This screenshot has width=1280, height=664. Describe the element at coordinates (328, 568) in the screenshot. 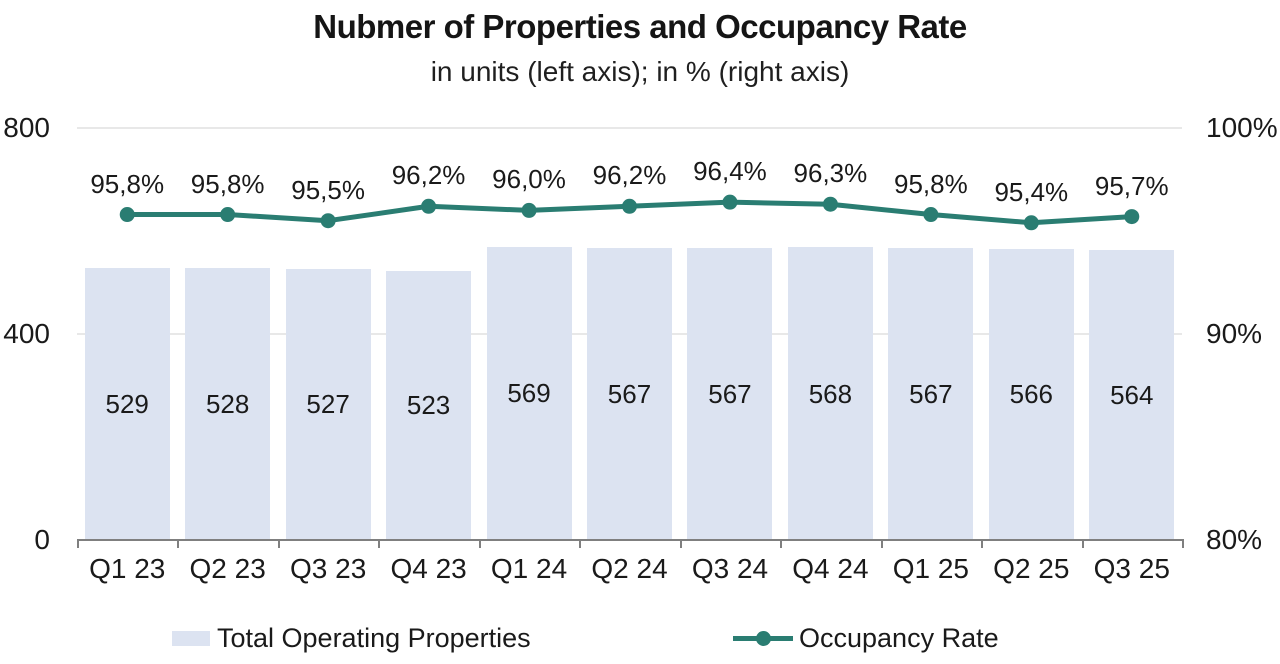

I see `x-axis-label: Q3 23` at that location.